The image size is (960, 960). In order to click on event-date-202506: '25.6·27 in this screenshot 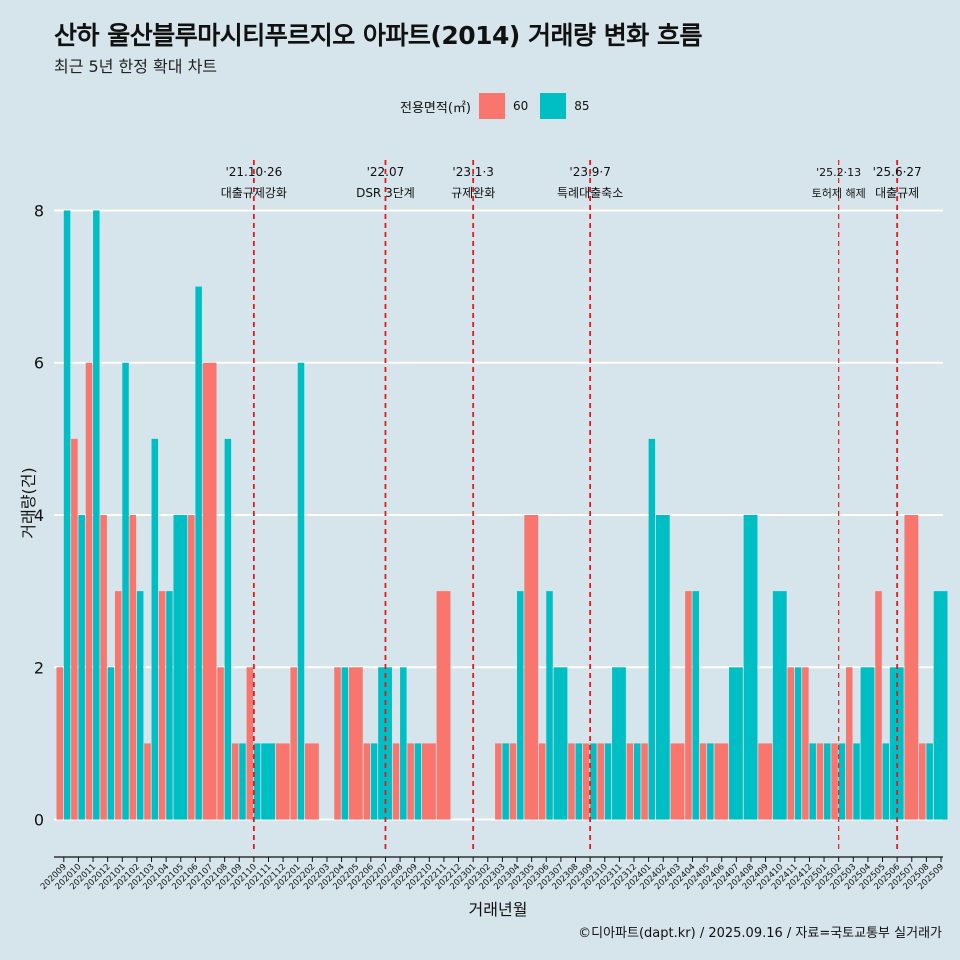, I will do `click(897, 172)`.